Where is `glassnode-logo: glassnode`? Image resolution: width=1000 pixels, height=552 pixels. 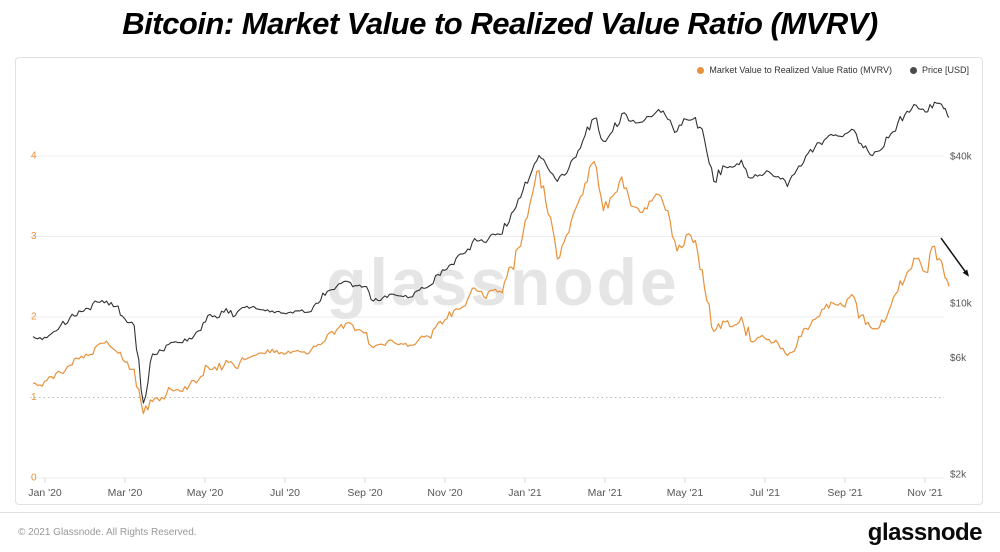
glassnode-logo: glassnode is located at coordinates (925, 532).